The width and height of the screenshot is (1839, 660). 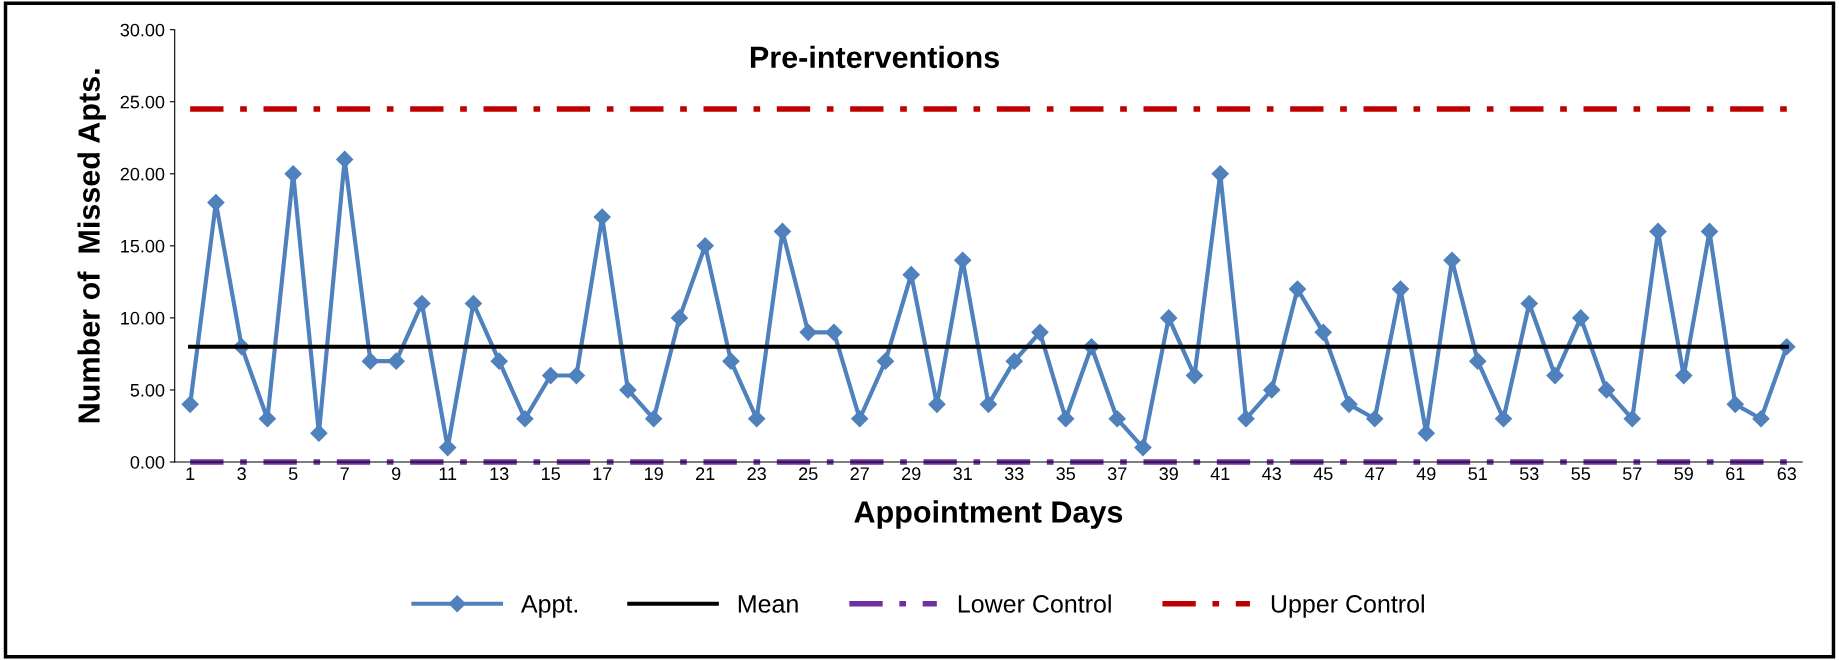 What do you see at coordinates (241, 474) in the screenshot?
I see `x-tick-label: 3` at bounding box center [241, 474].